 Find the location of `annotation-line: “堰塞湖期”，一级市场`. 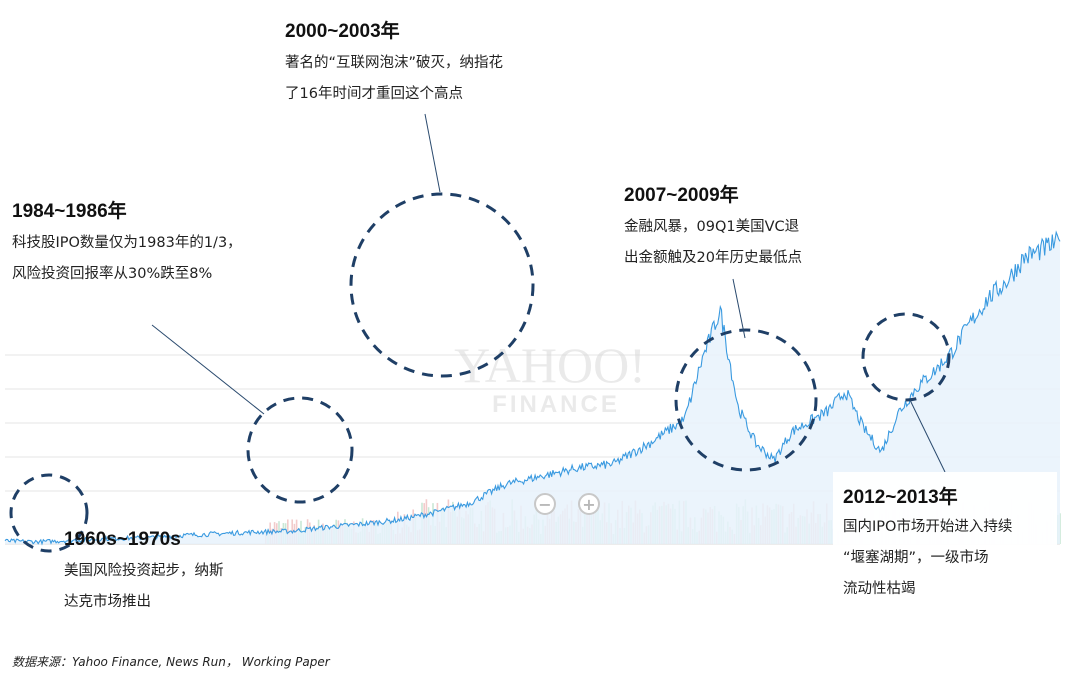

annotation-line: “堰塞湖期”，一级市场 is located at coordinates (916, 558).